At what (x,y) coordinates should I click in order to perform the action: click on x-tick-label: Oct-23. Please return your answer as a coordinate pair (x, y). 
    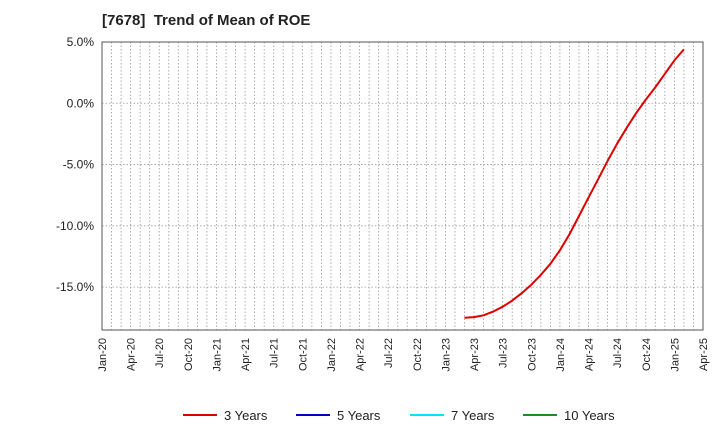
    Looking at the image, I should click on (532, 354).